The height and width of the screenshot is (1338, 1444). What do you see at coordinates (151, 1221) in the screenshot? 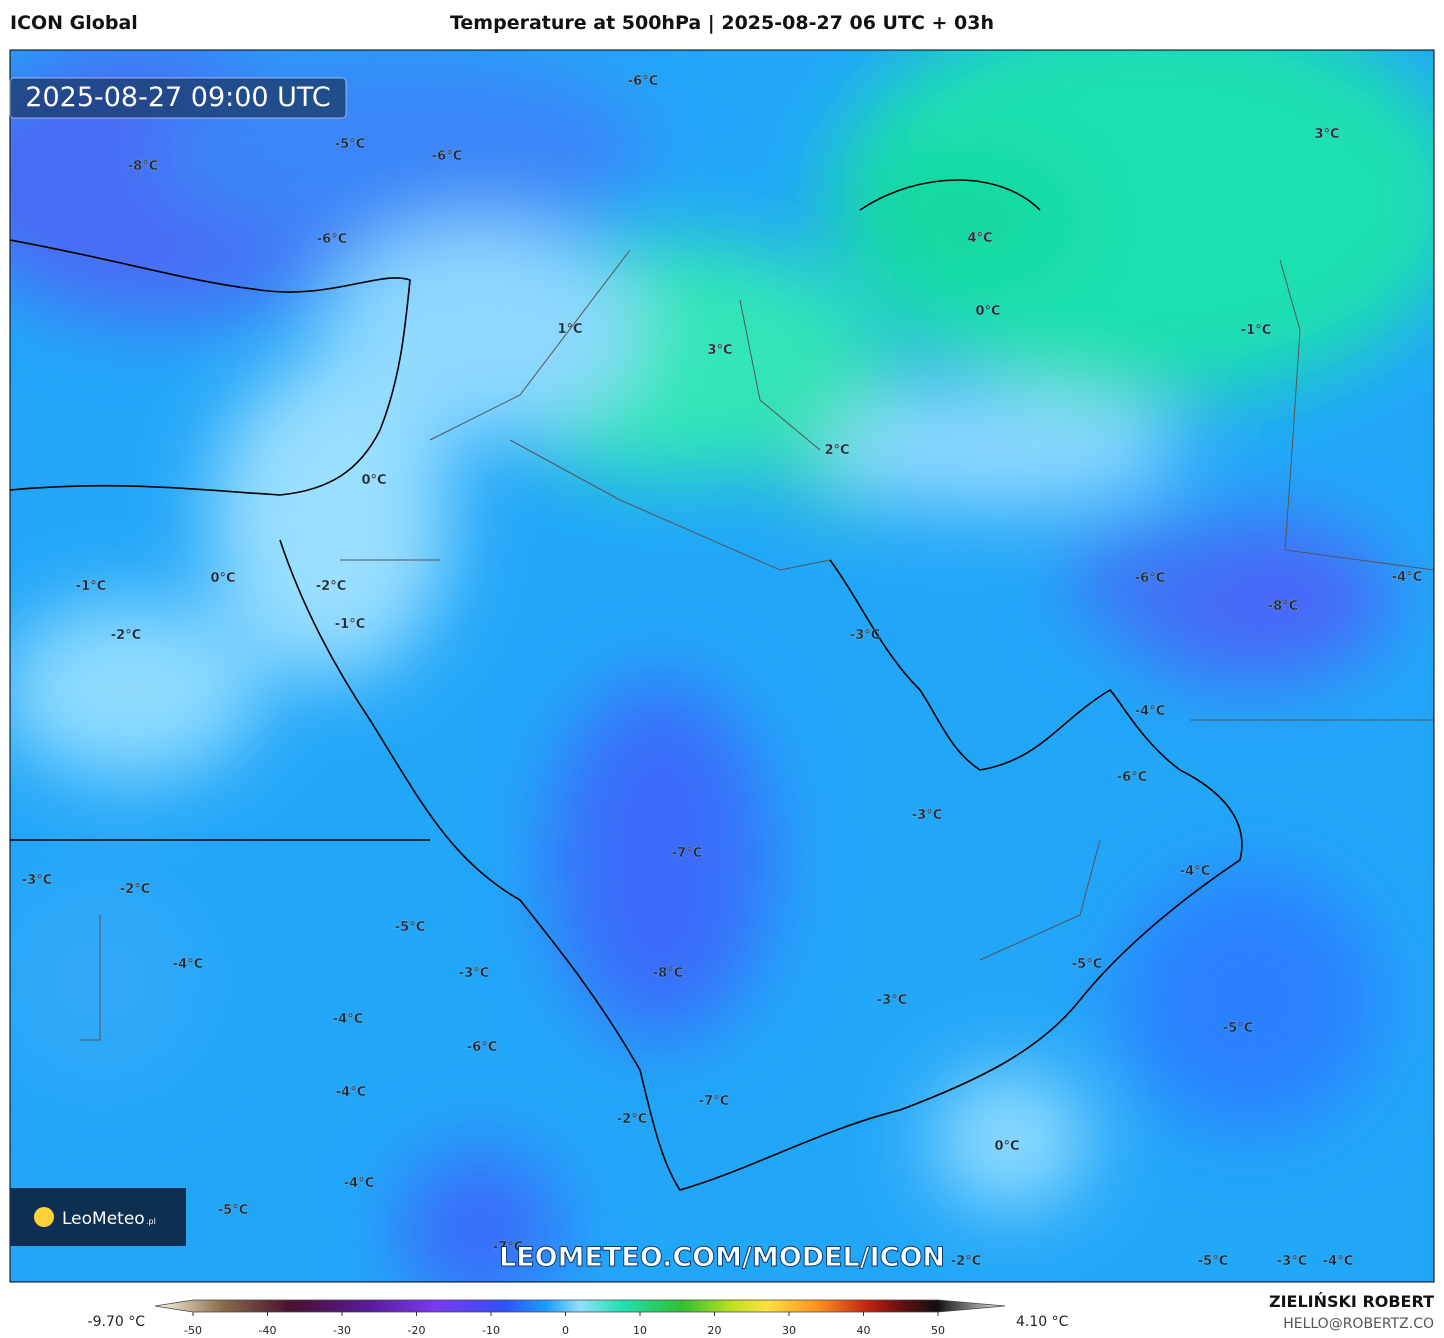
I see `logo-suffix: .pl` at bounding box center [151, 1221].